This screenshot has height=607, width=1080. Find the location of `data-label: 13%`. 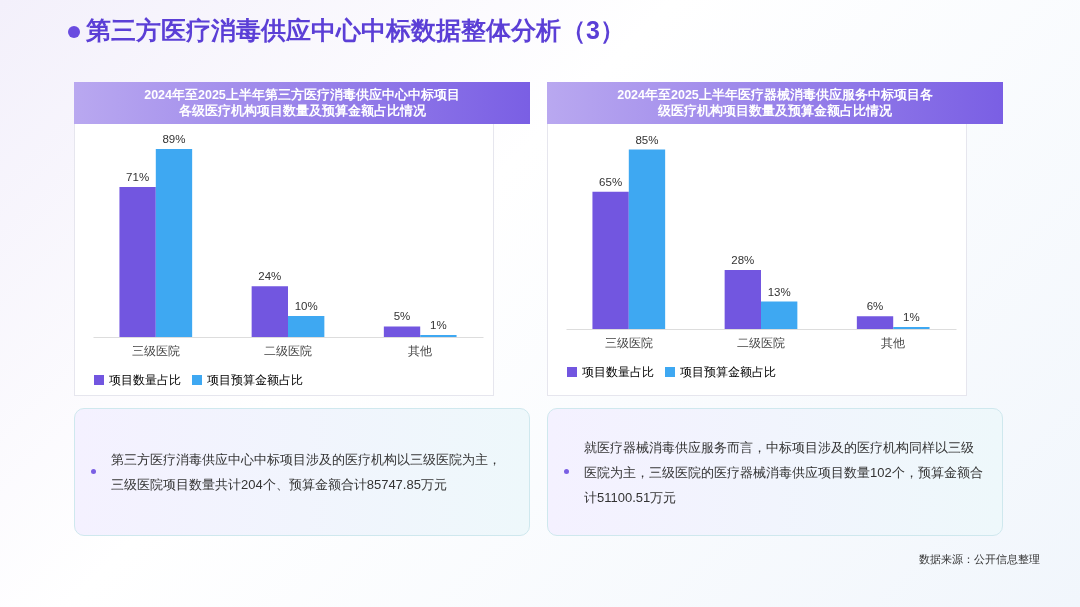

data-label: 13% is located at coordinates (779, 291).